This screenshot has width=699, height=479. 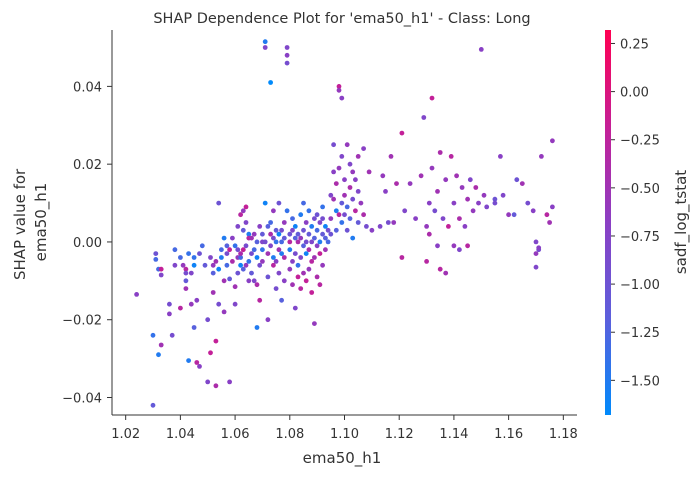 I want to click on colorbar-tick-label: −0.50, so click(x=640, y=189).